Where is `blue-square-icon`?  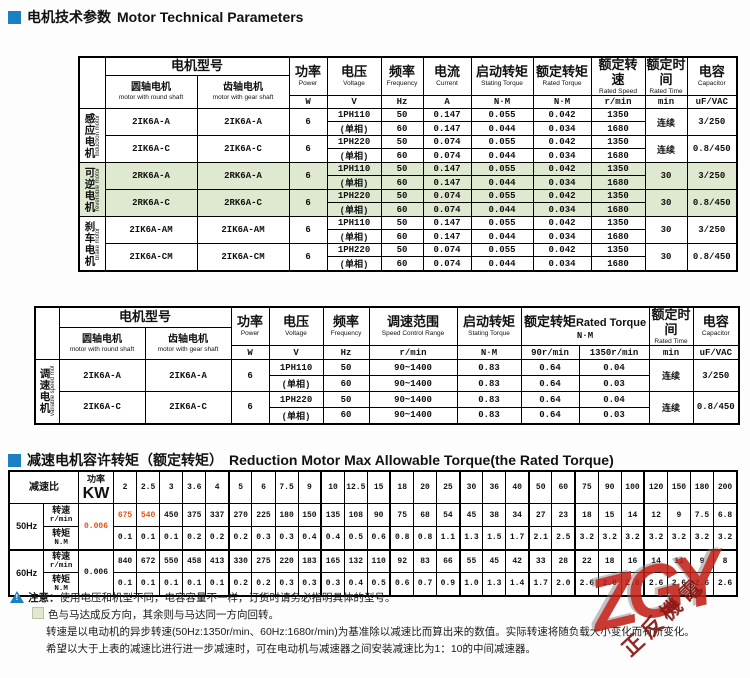 blue-square-icon is located at coordinates (14, 17).